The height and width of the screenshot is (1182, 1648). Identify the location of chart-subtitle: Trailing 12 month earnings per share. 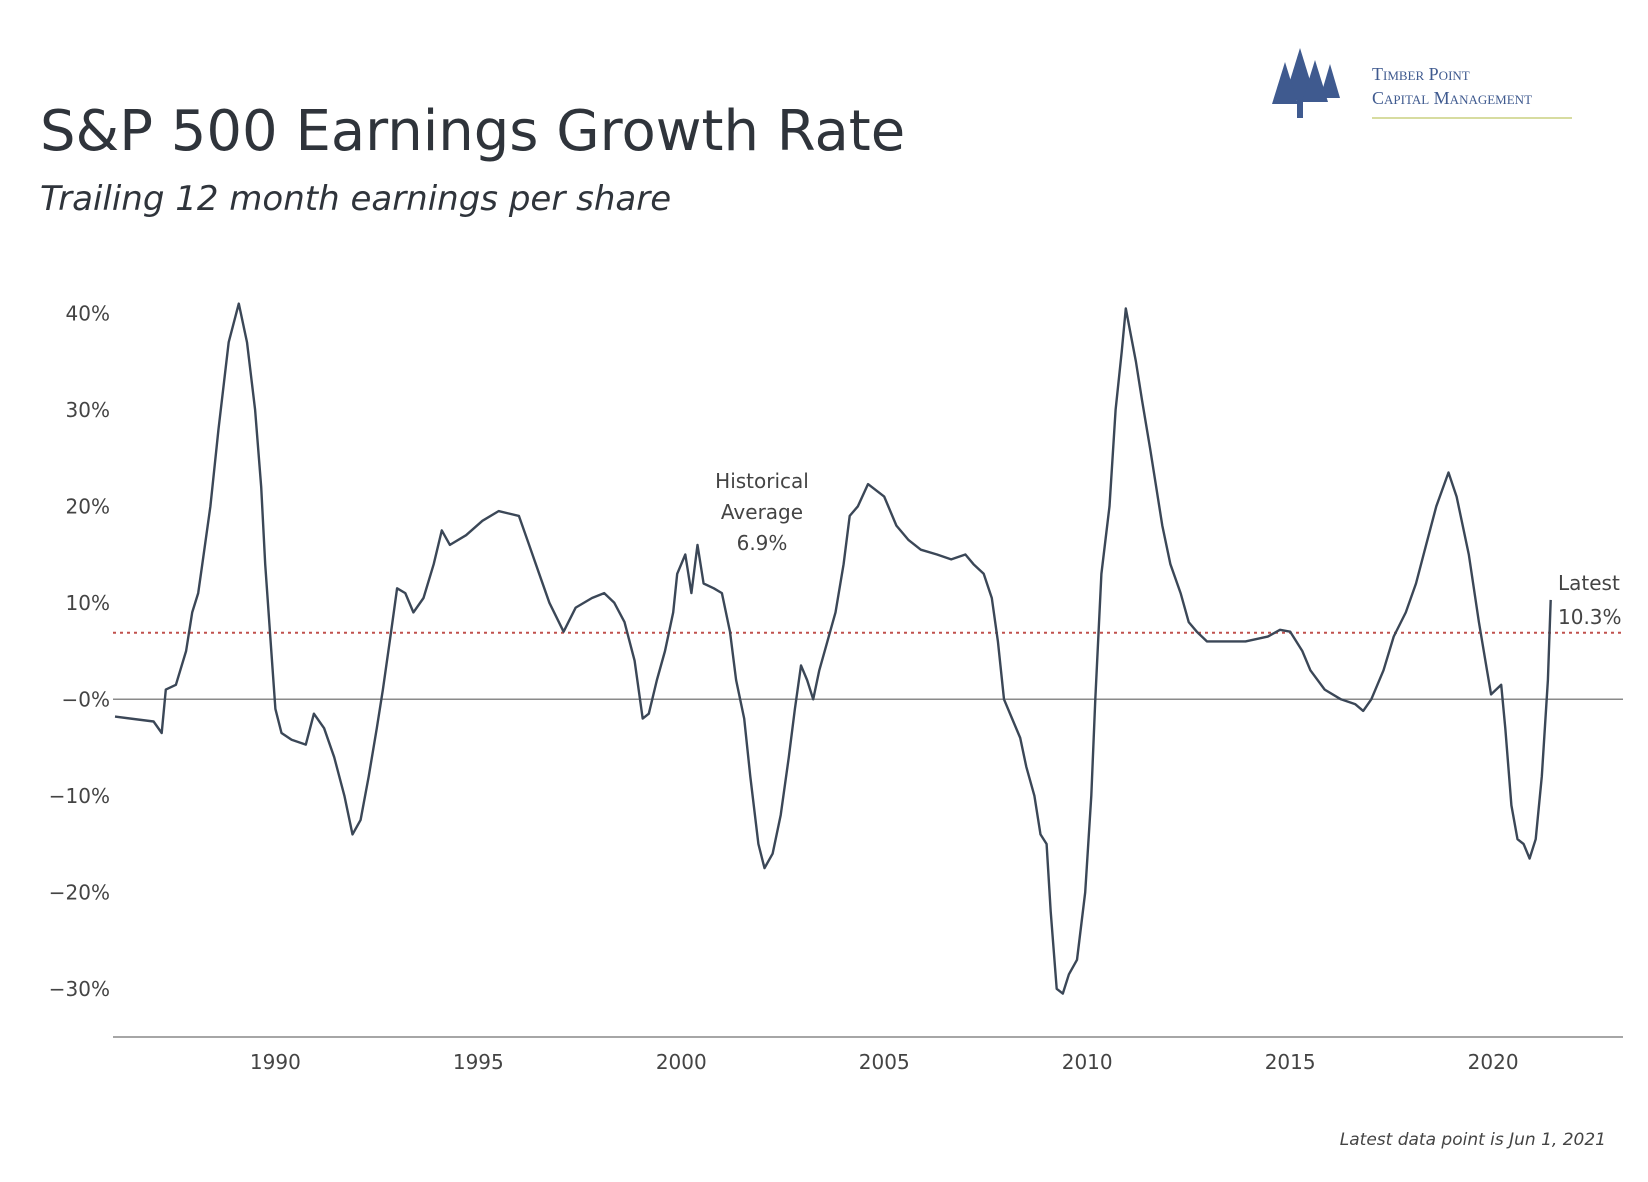
(355, 199).